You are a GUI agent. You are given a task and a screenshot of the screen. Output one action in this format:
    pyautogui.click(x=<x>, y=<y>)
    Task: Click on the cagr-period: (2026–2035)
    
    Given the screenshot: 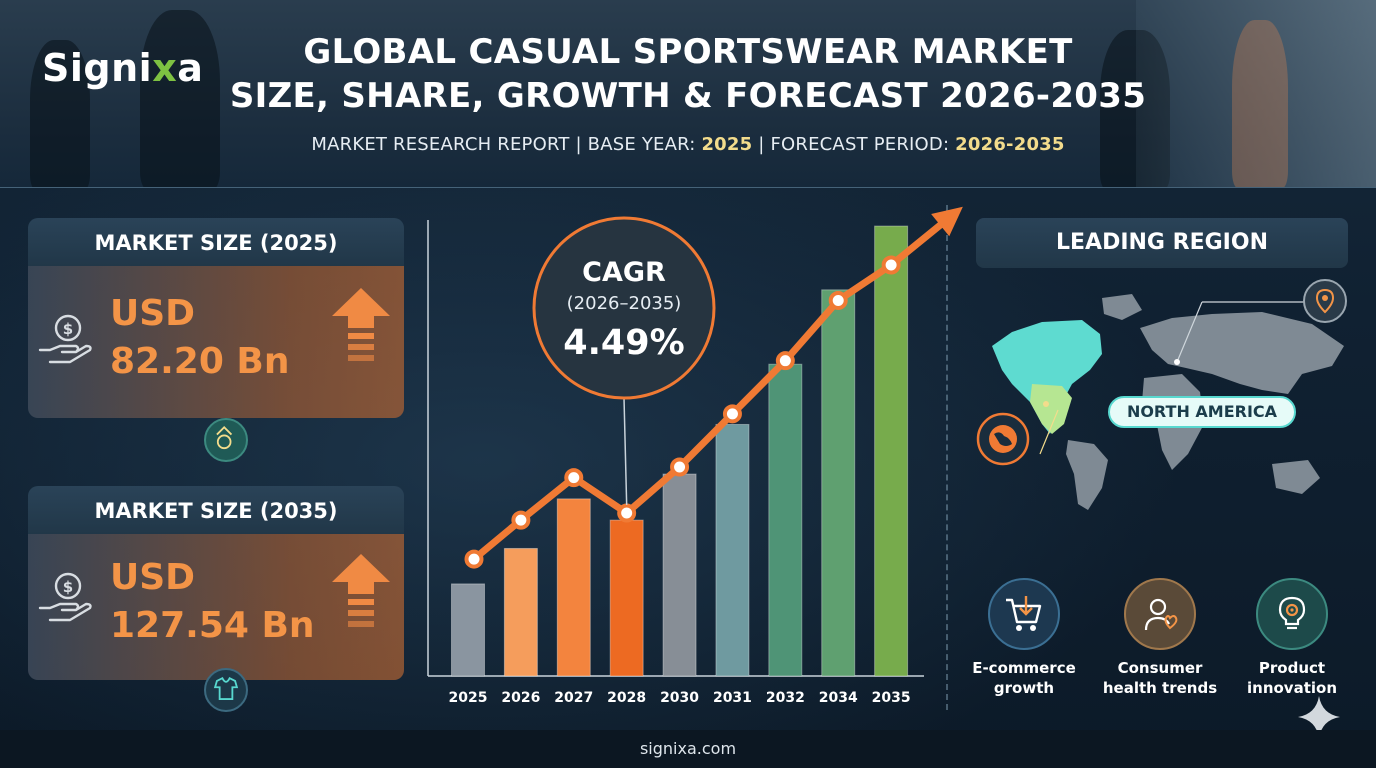 What is the action you would take?
    pyautogui.click(x=624, y=303)
    